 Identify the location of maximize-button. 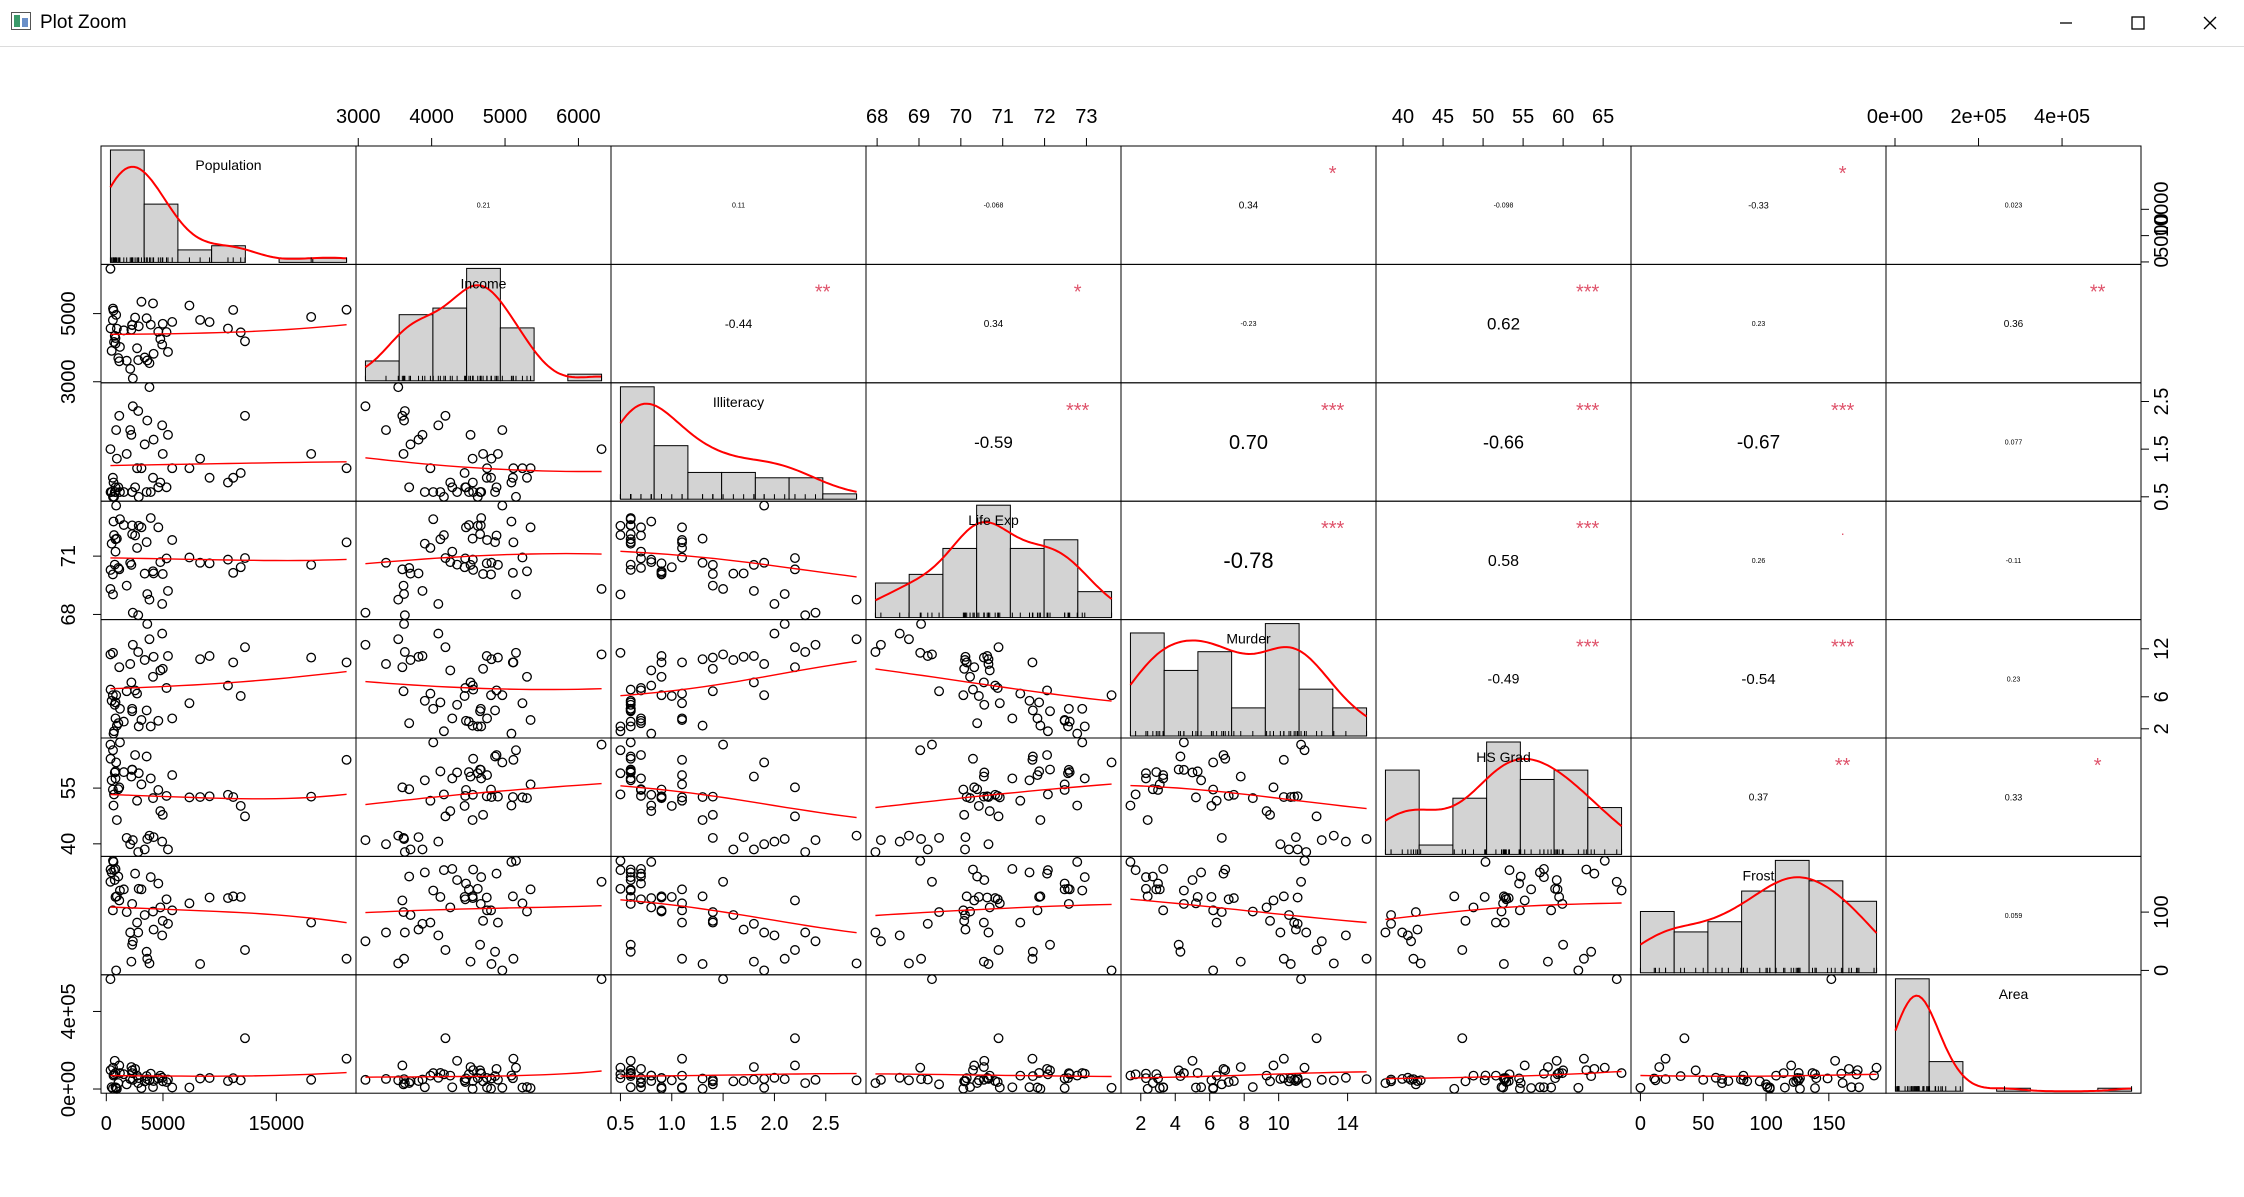
(2138, 23).